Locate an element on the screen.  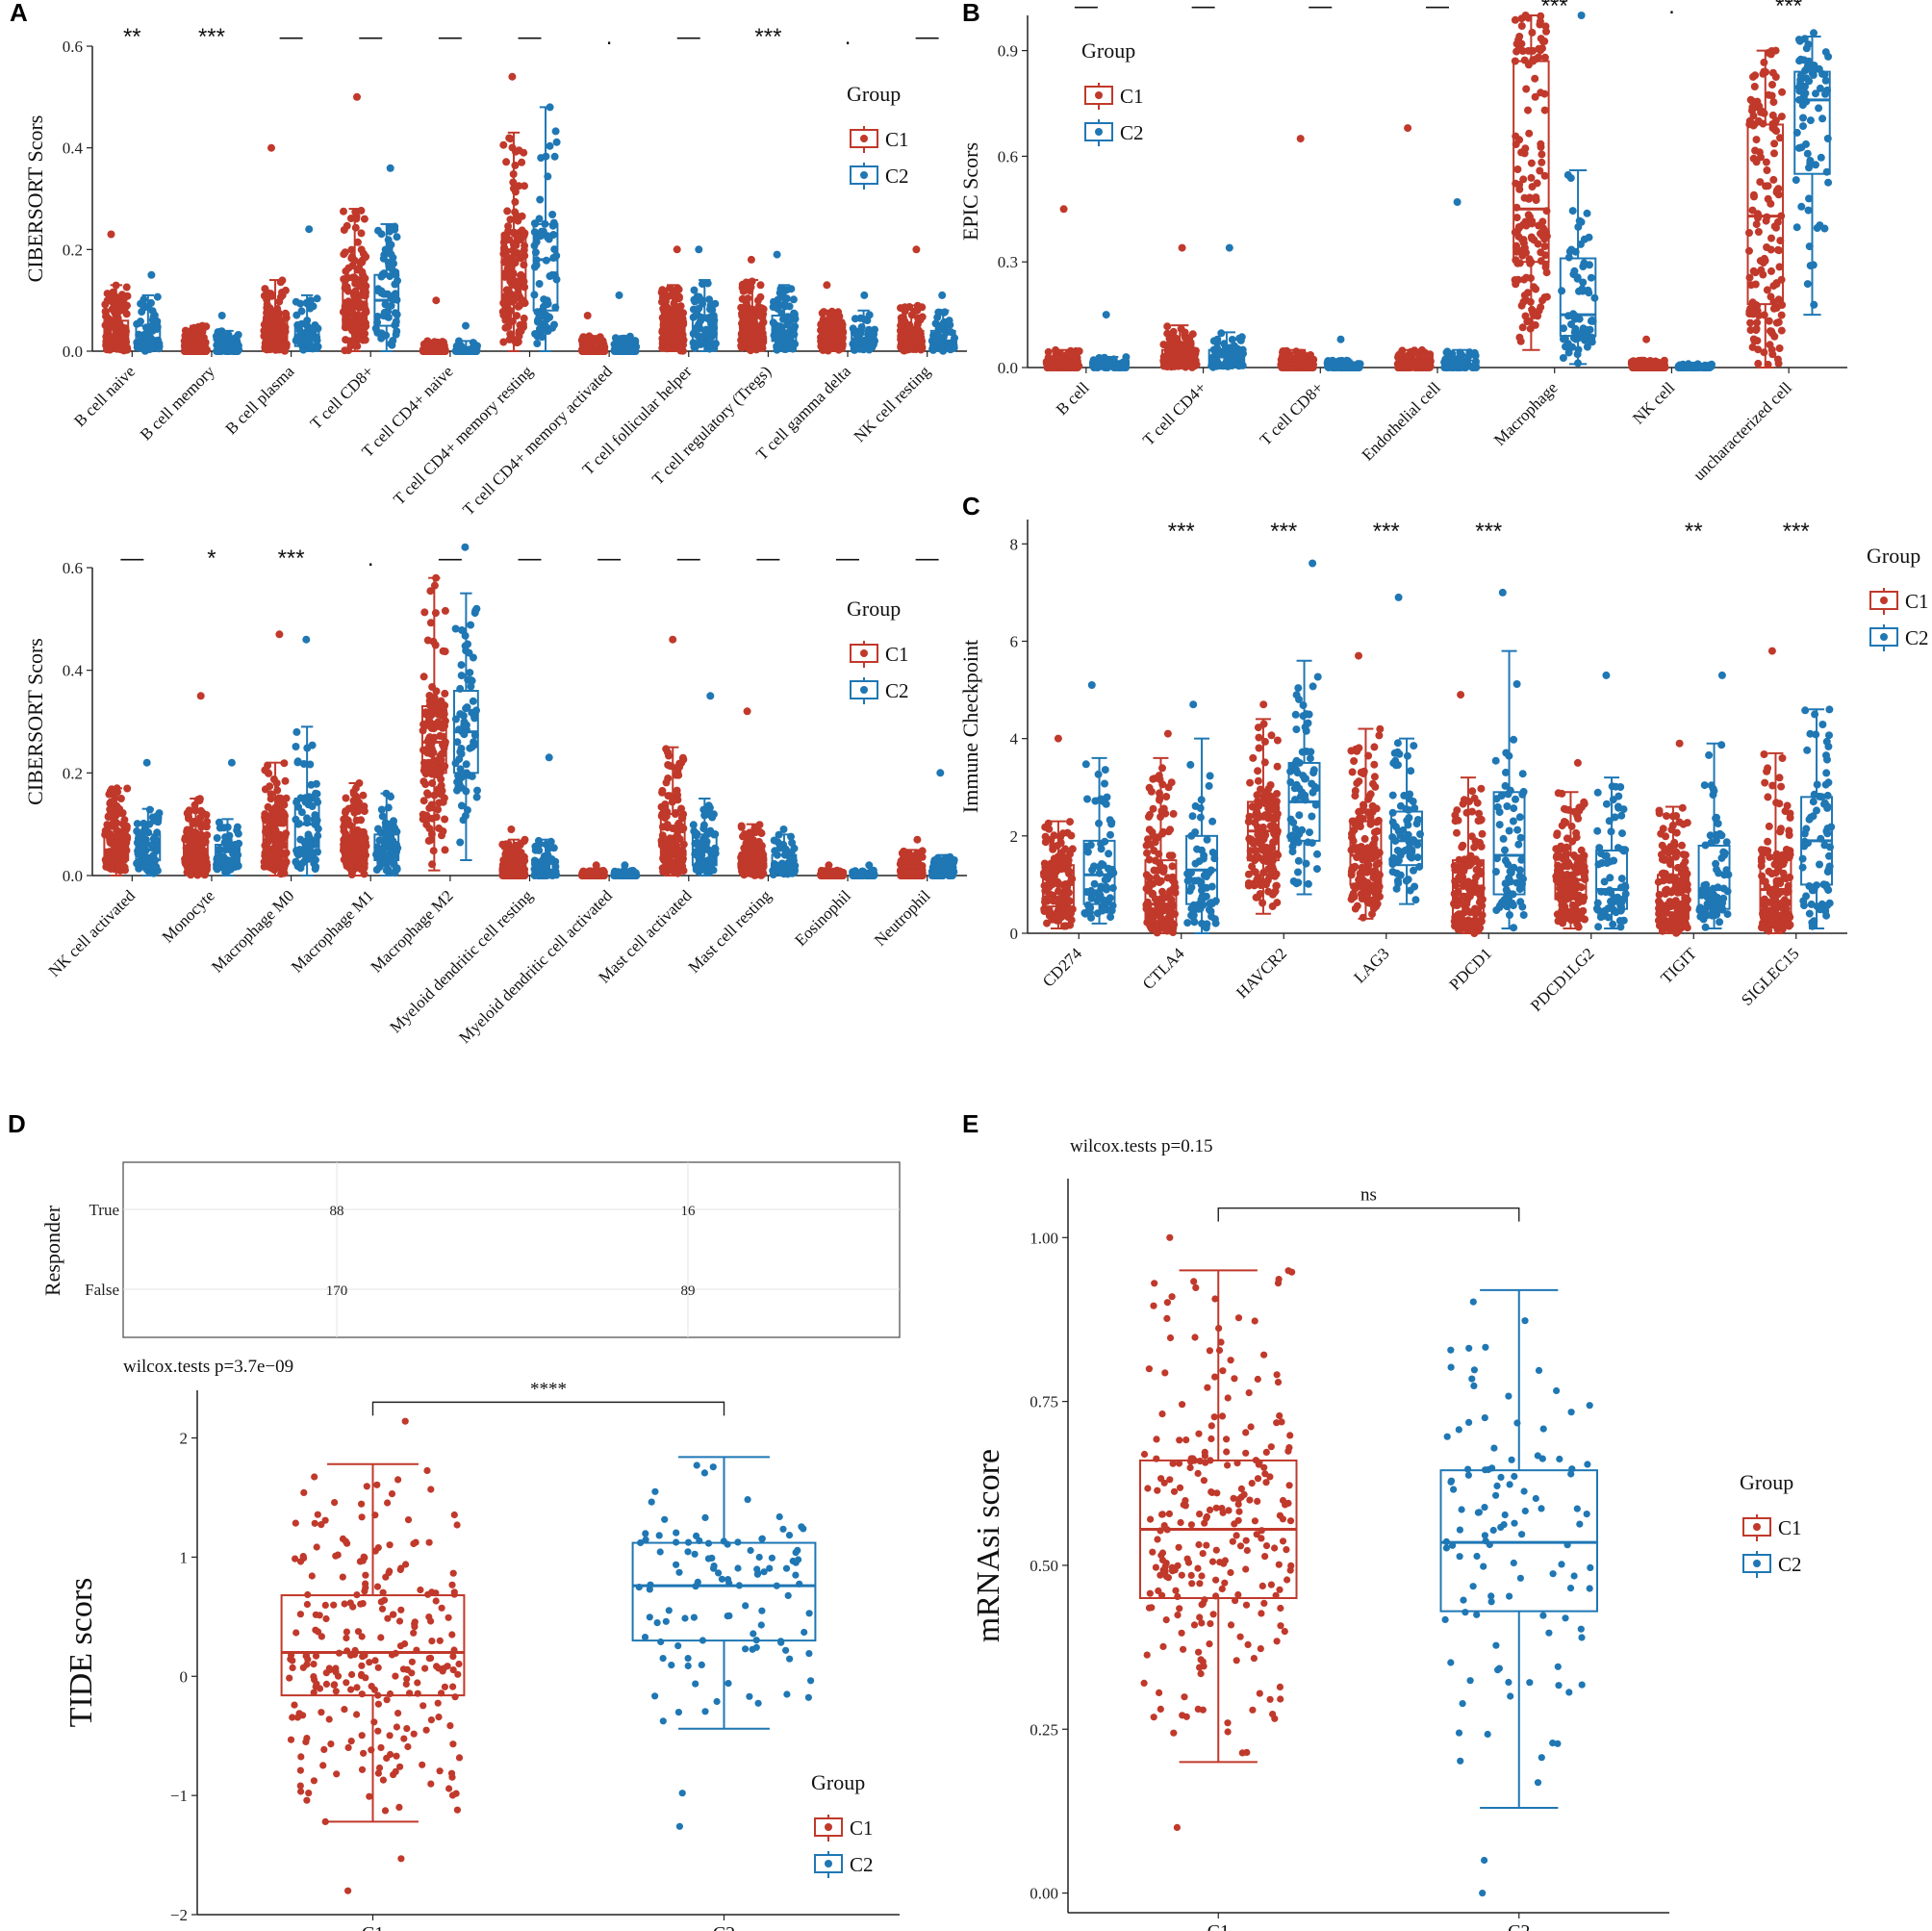
legend-key-dot is located at coordinates (864, 175).